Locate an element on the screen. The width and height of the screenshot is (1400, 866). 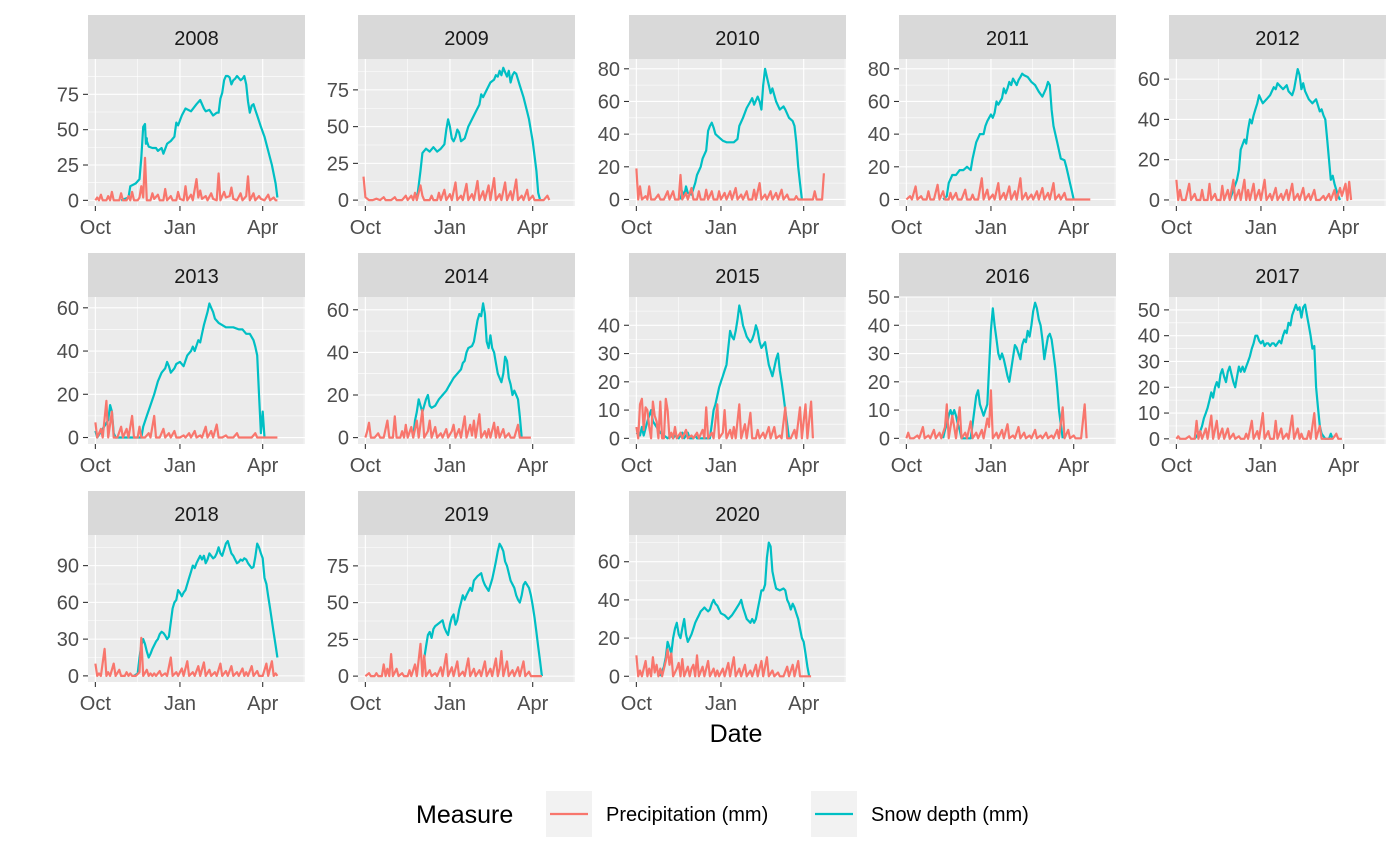
facet-panel-2015: 2015 0 10 20 30 40 Oct Jan Apr is located at coordinates (722, 365).